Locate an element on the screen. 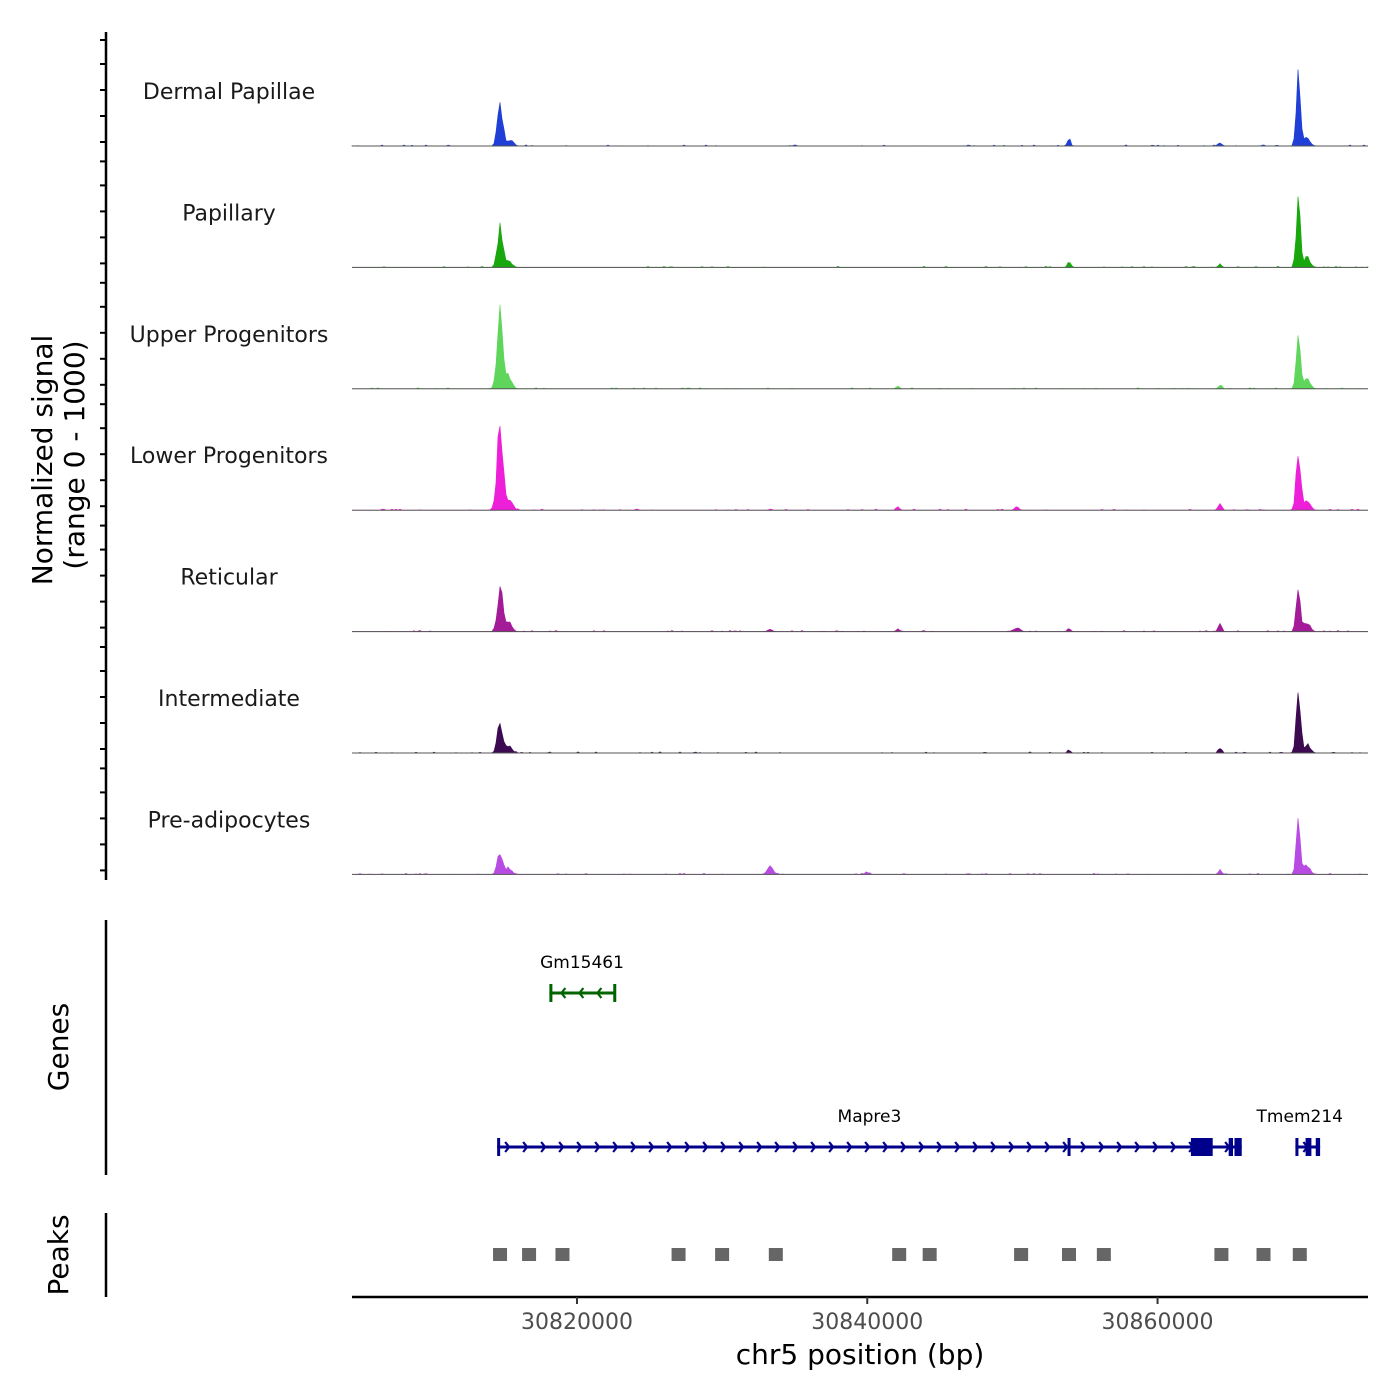 The image size is (1400, 1400). x-tick-label: 30820000 is located at coordinates (577, 1322).